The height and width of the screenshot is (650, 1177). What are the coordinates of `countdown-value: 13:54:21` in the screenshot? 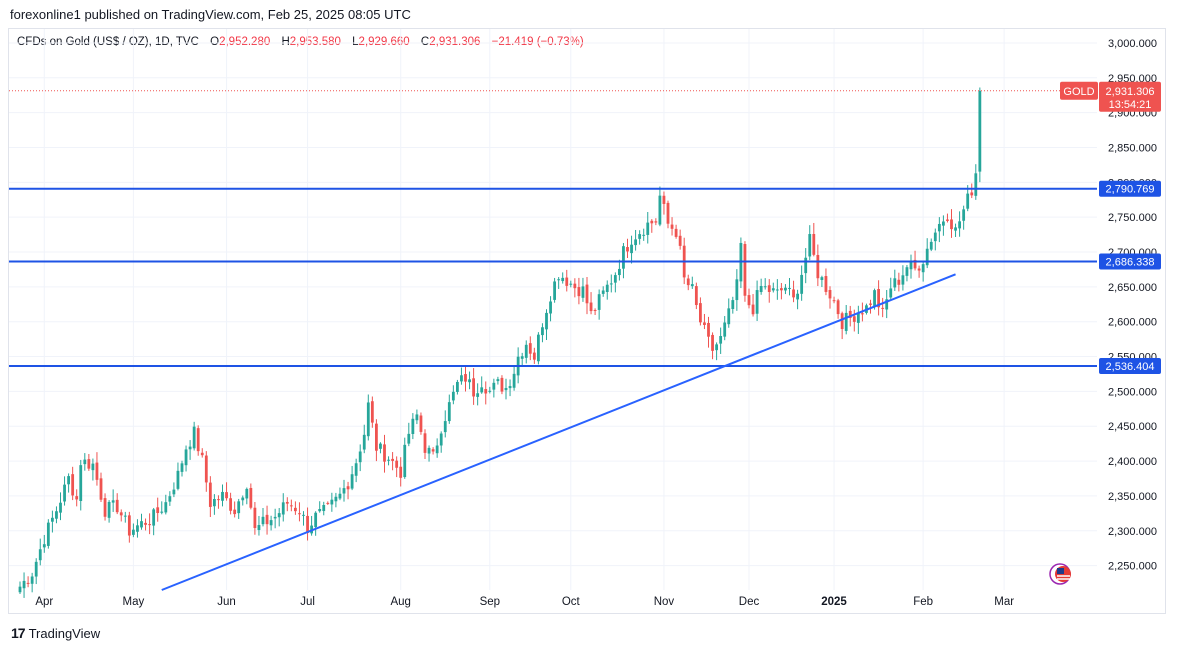 It's located at (1130, 105).